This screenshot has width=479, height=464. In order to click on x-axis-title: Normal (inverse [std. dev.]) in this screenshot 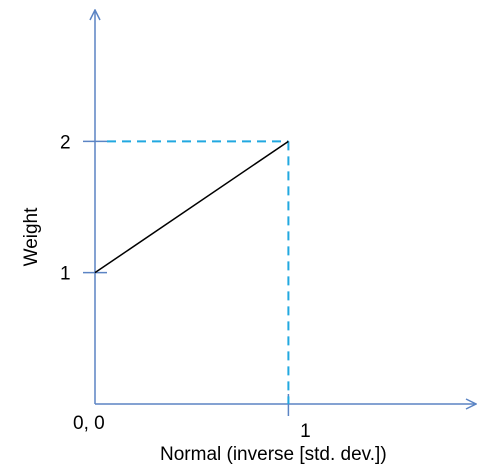, I will do `click(273, 454)`.